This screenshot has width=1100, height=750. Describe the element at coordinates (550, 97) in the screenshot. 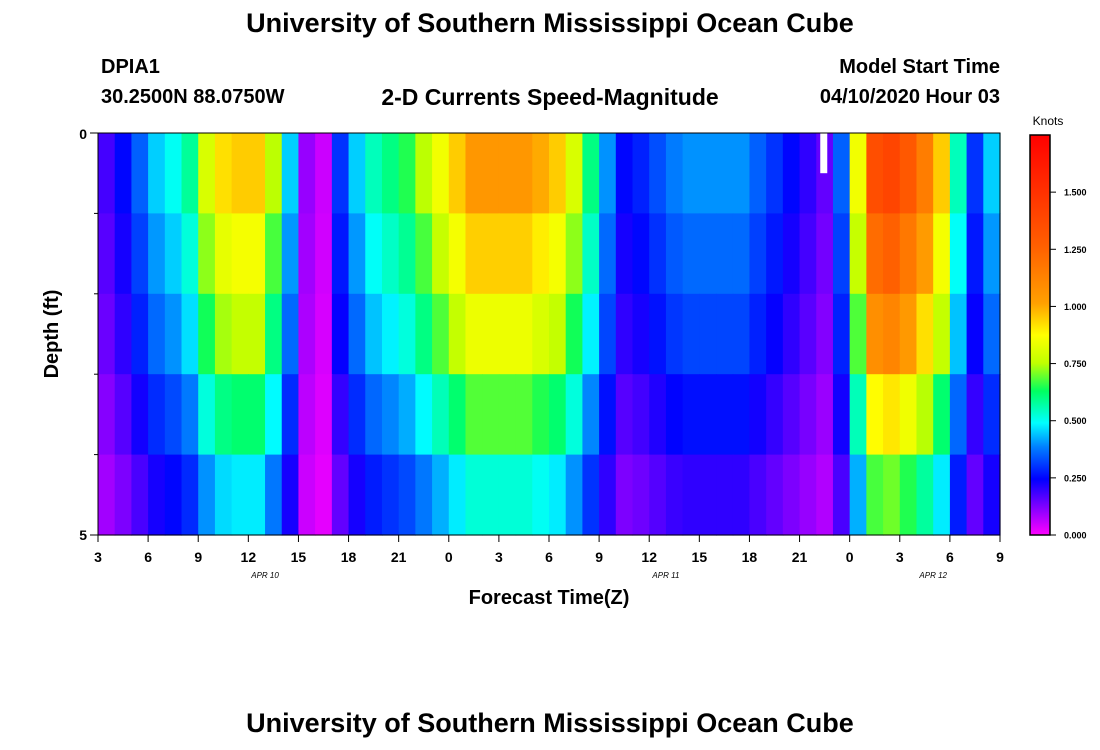

I see `chart-subtitle: 2-D Currents Speed-Magnitude` at that location.